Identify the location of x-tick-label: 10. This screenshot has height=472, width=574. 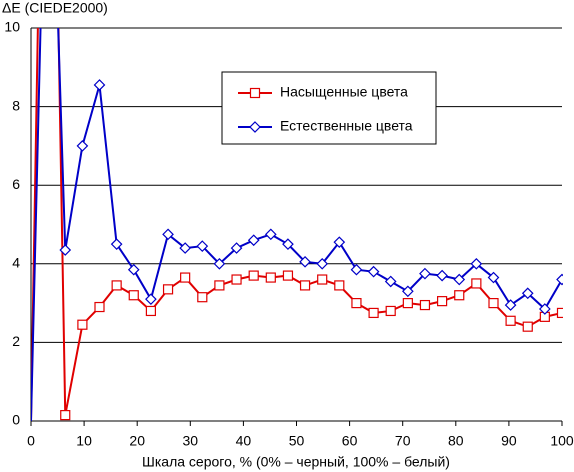
(84, 441).